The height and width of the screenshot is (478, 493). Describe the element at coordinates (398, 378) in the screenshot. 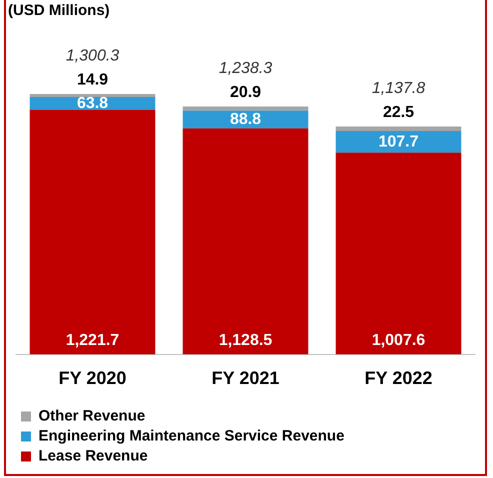

I see `x-tick-label: FY 2022` at that location.